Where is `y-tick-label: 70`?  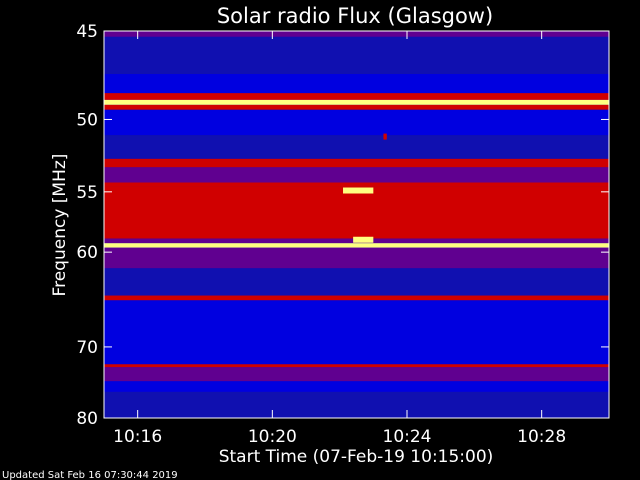 y-tick-label: 70 is located at coordinates (87, 348).